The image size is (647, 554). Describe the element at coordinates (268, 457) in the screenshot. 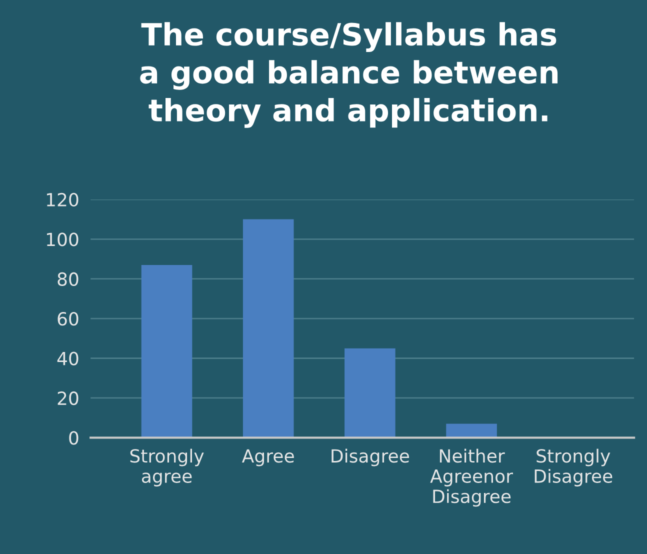

I see `x-tick-label: Agree` at that location.